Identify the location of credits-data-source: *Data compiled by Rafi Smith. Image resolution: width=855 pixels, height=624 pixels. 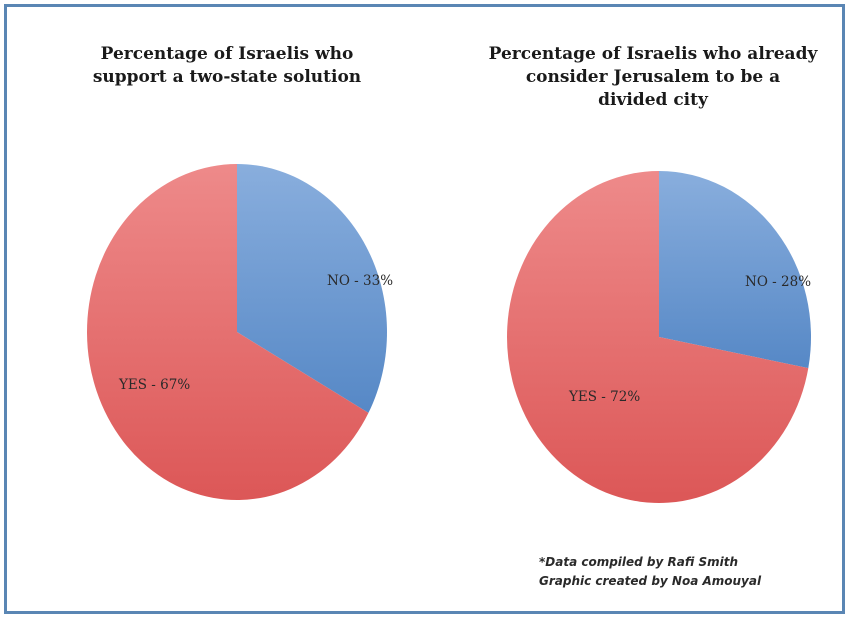
(639, 562).